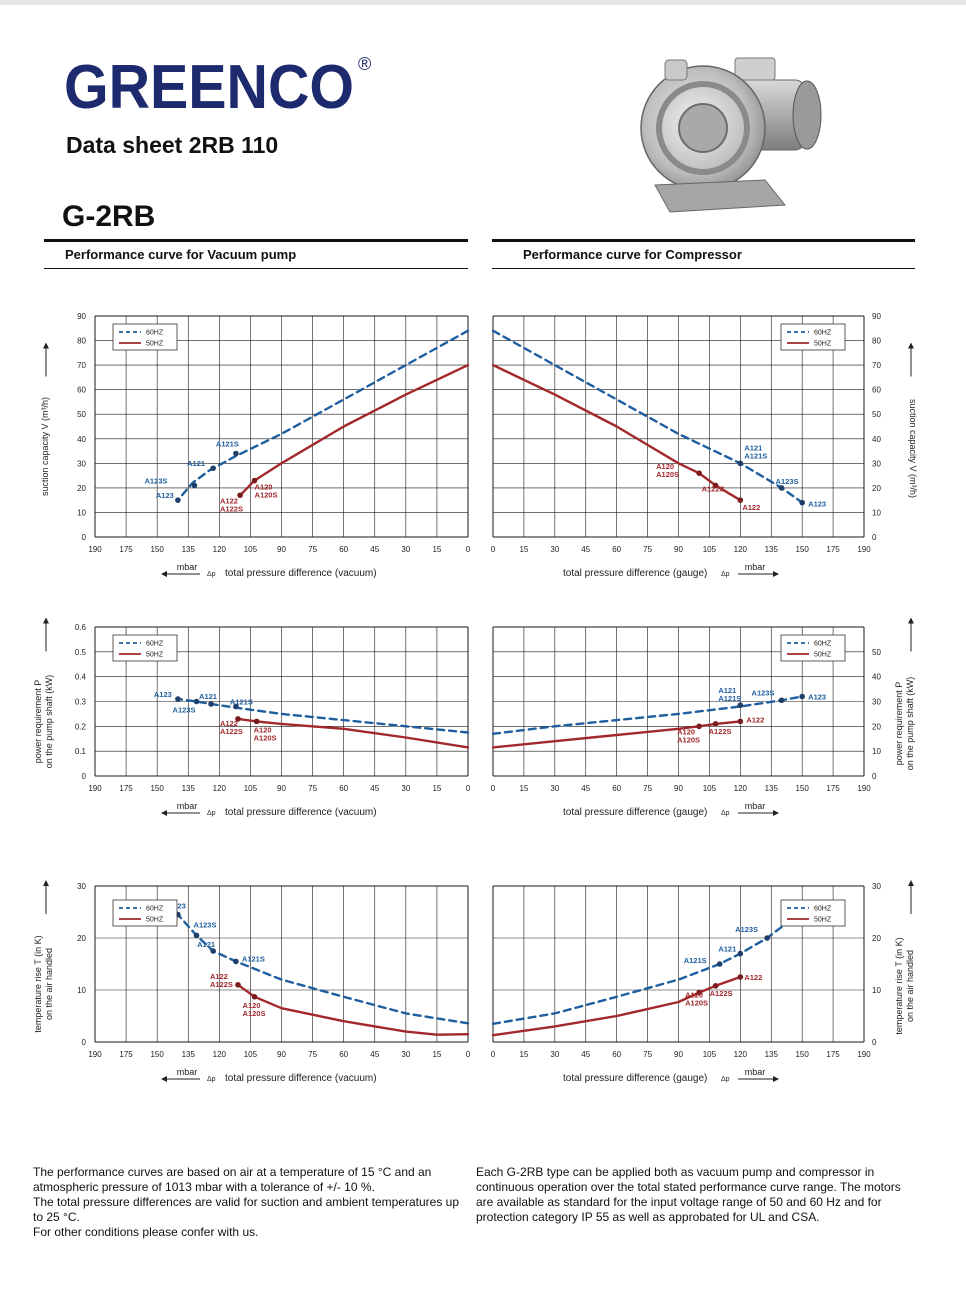  I want to click on x-tick-label: 90, so click(281, 788).